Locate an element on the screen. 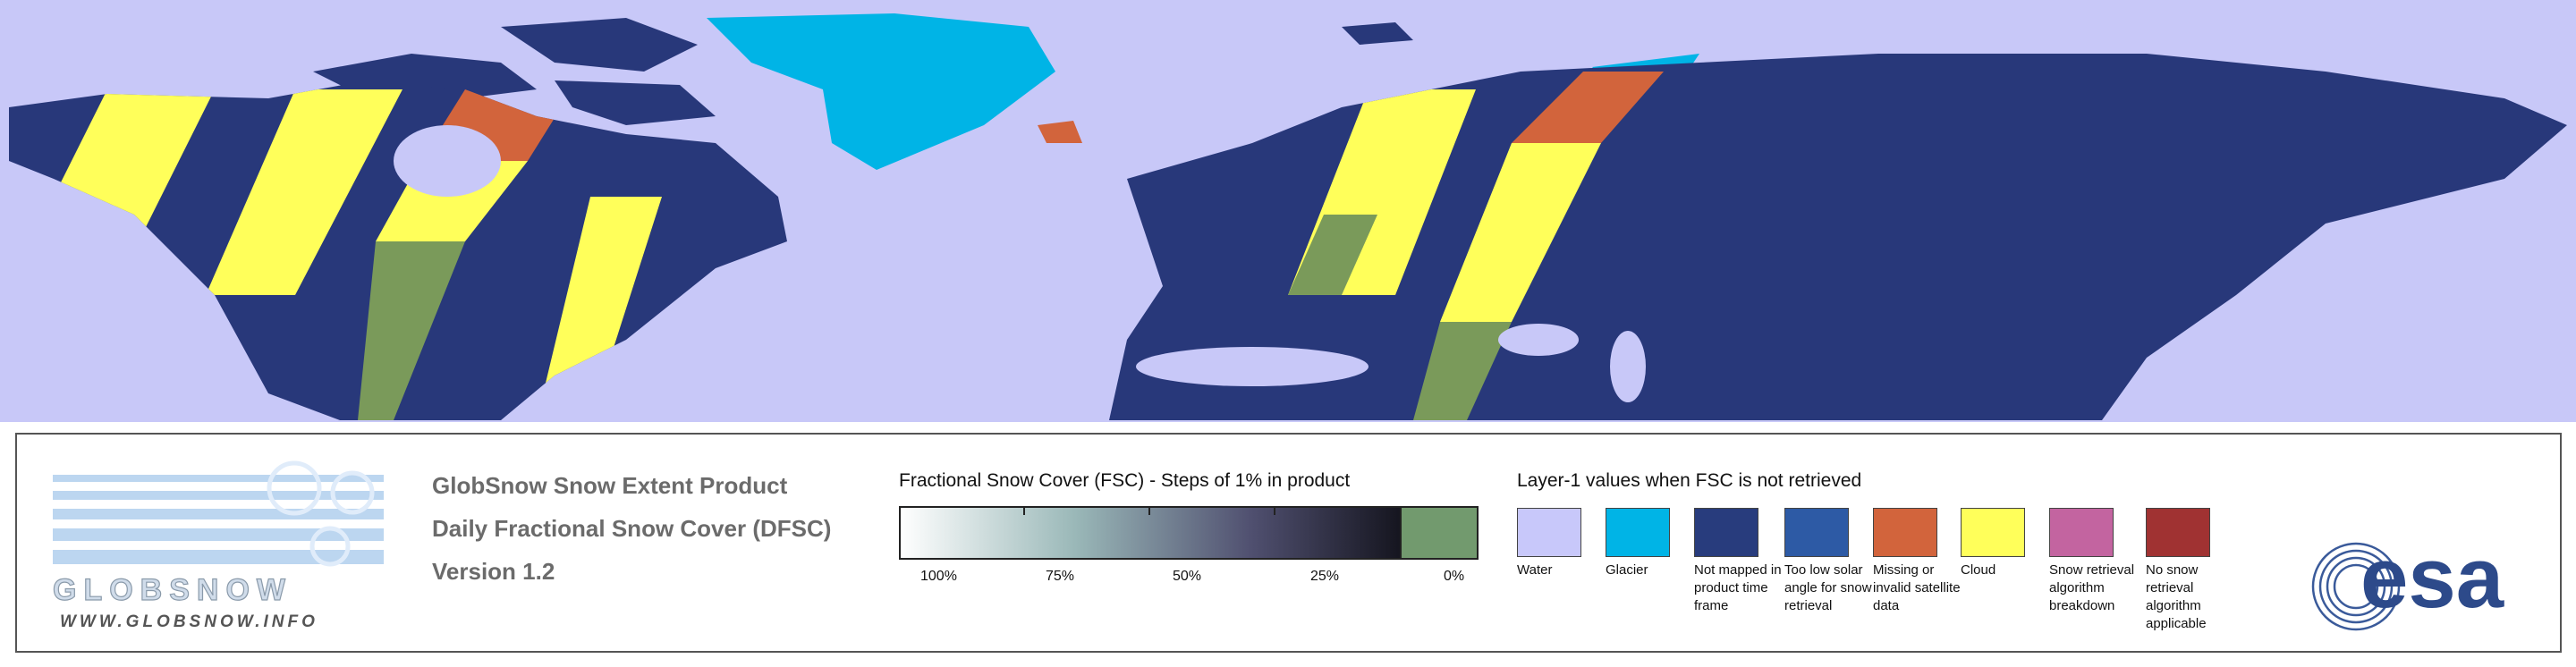  esa-logo: esa is located at coordinates (2407, 584).